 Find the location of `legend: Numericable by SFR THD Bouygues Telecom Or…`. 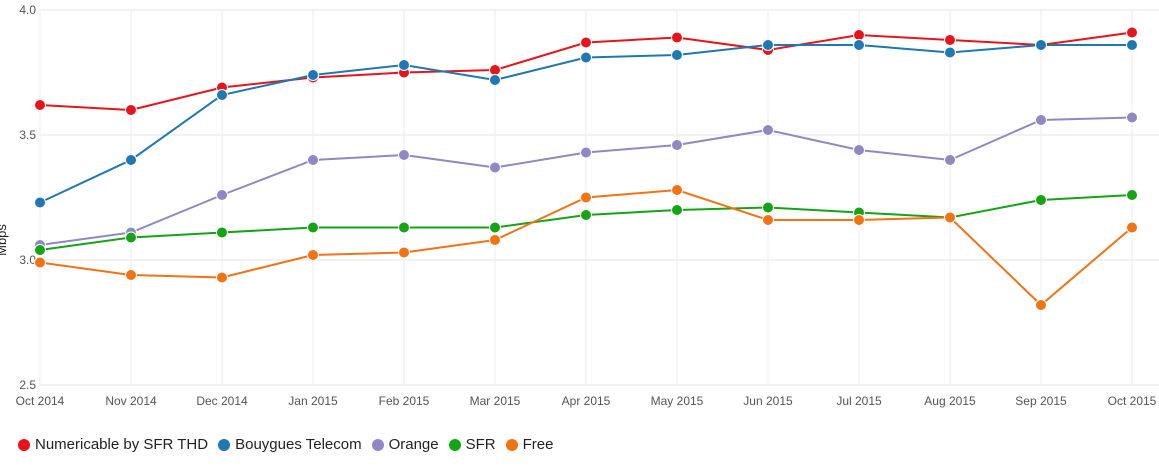

legend: Numericable by SFR THD Bouygues Telecom Or… is located at coordinates (290, 444).